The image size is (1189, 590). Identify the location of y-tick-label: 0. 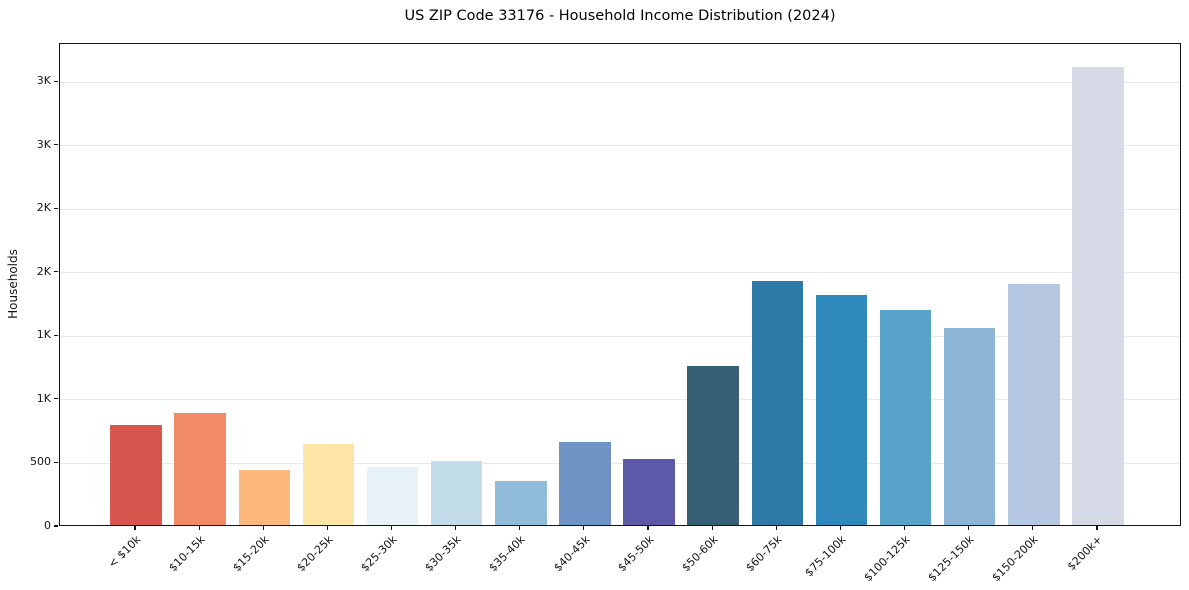
(47, 525).